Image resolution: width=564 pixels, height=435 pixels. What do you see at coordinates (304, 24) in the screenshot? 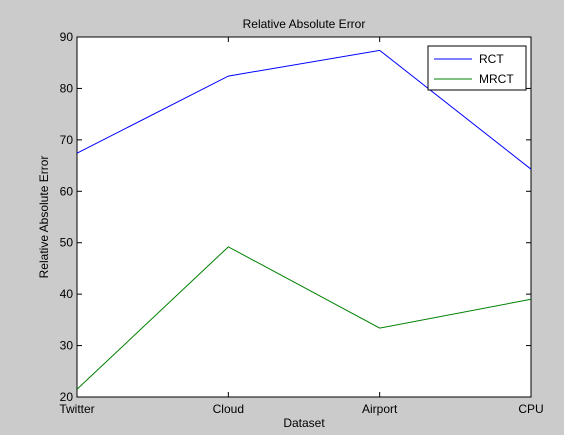
I see `chart-title: Relative Absolute Error` at bounding box center [304, 24].